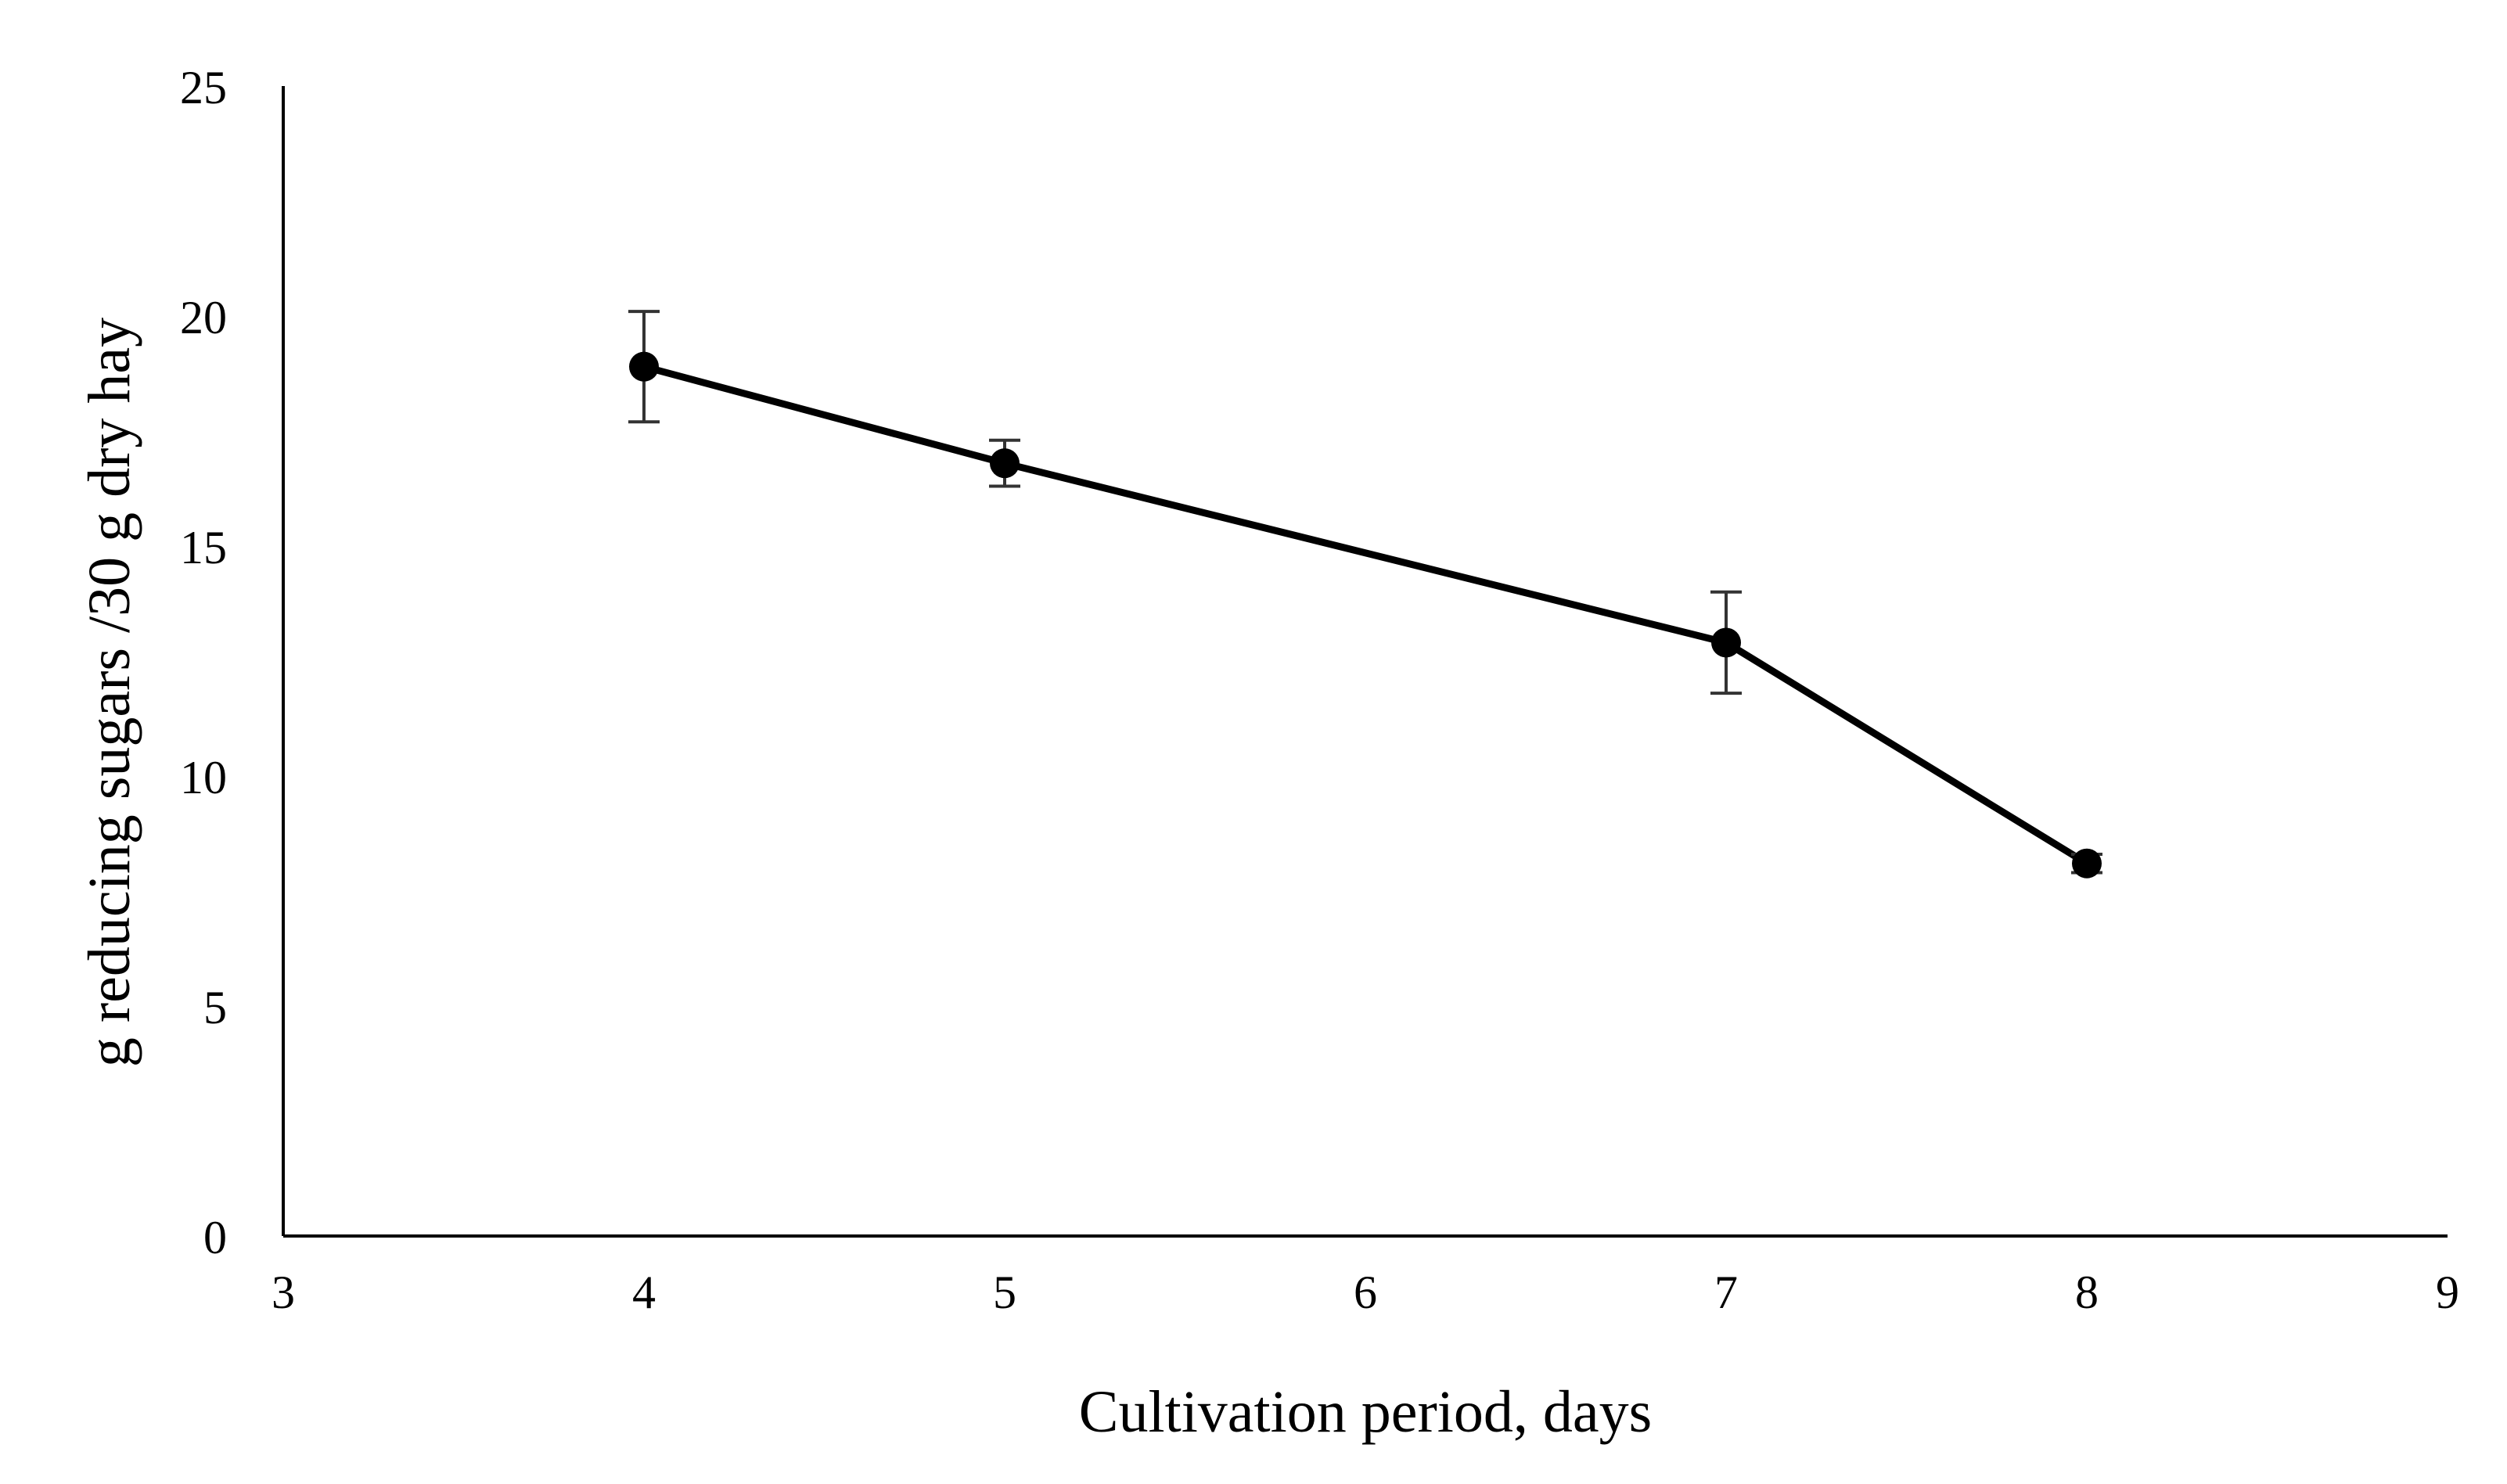  I want to click on x-tick-label: 3, so click(283, 1292).